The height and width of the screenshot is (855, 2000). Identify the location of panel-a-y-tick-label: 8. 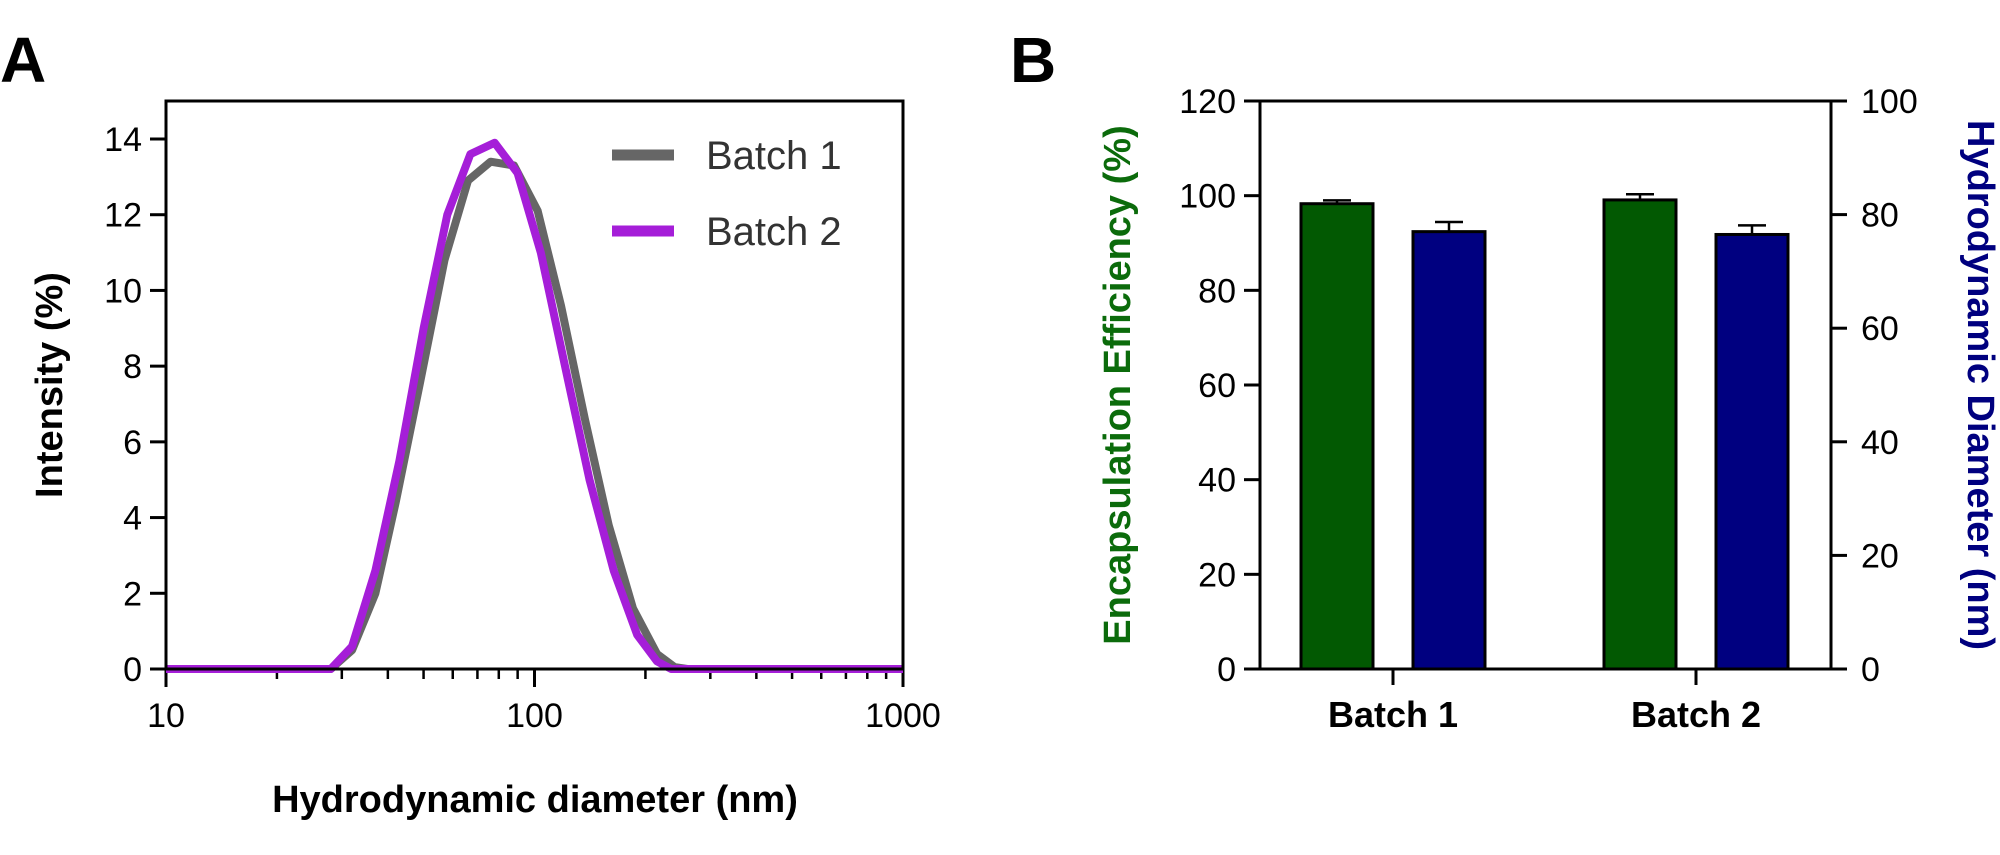
(132, 367).